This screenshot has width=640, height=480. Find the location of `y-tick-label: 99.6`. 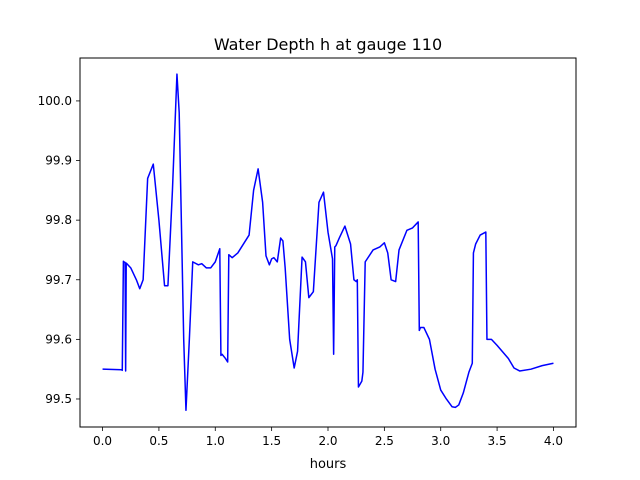

y-tick-label: 99.6 is located at coordinates (58, 339).